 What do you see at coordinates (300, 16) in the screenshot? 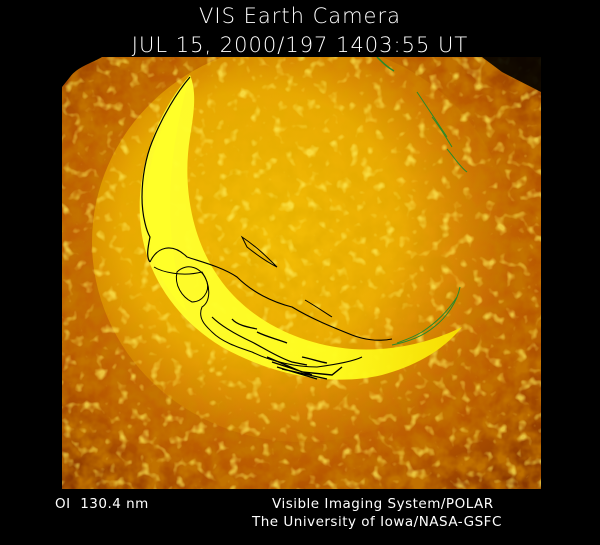
I see `page-title: VIS Earth Camera` at bounding box center [300, 16].